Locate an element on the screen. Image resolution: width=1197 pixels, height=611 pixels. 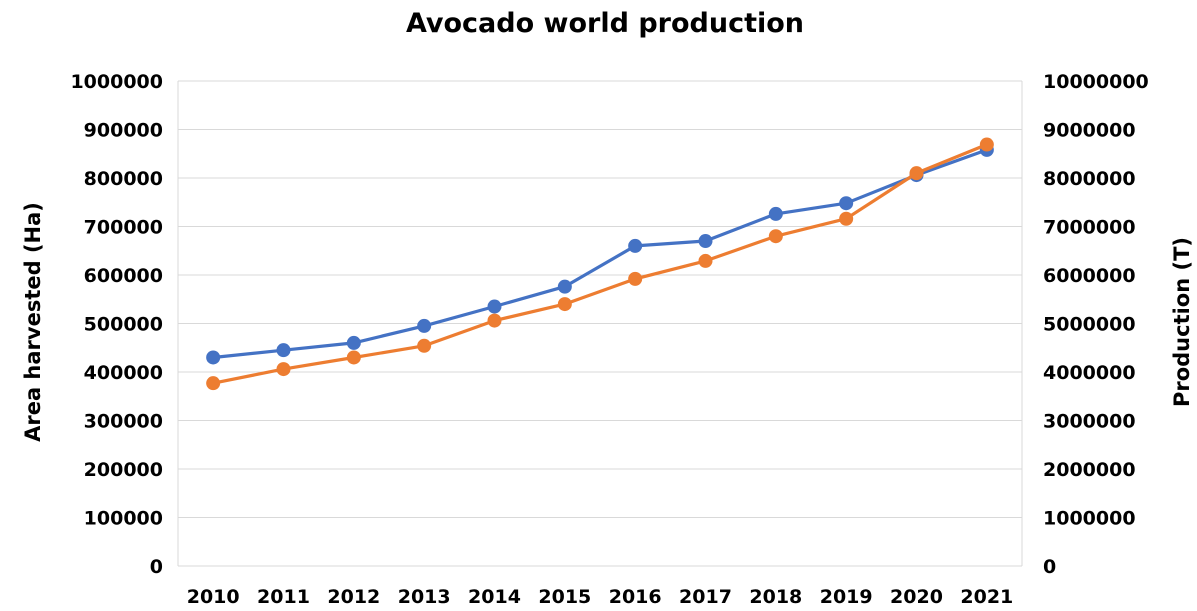
x-tick-label: 2013 is located at coordinates (424, 597).